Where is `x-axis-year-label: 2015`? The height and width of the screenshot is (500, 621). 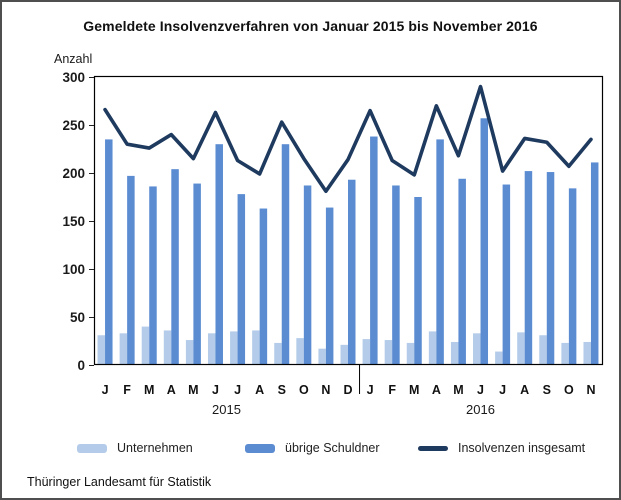
x-axis-year-label: 2015 is located at coordinates (226, 409).